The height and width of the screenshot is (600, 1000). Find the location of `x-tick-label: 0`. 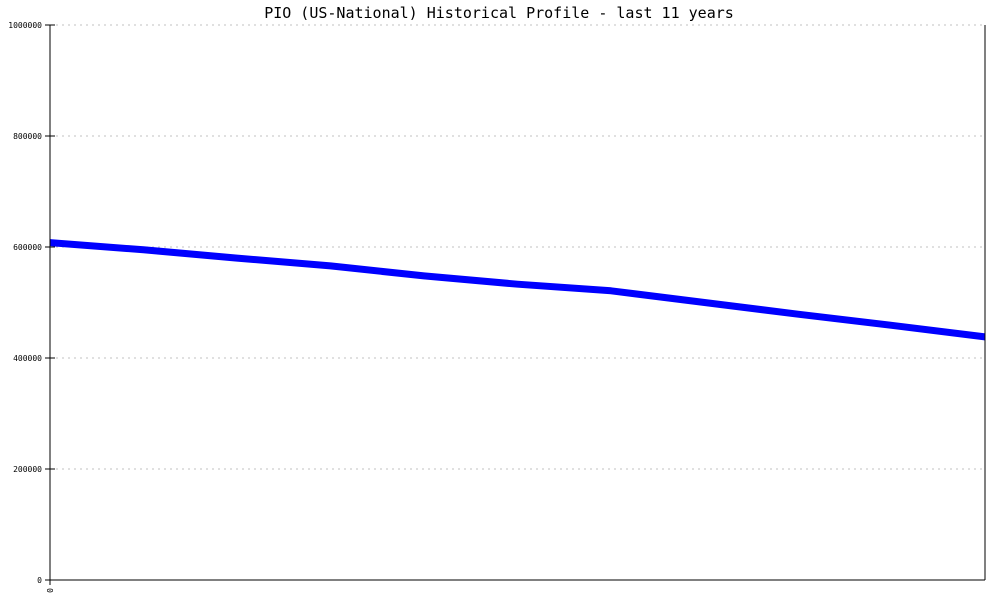

x-tick-label: 0 is located at coordinates (50, 590).